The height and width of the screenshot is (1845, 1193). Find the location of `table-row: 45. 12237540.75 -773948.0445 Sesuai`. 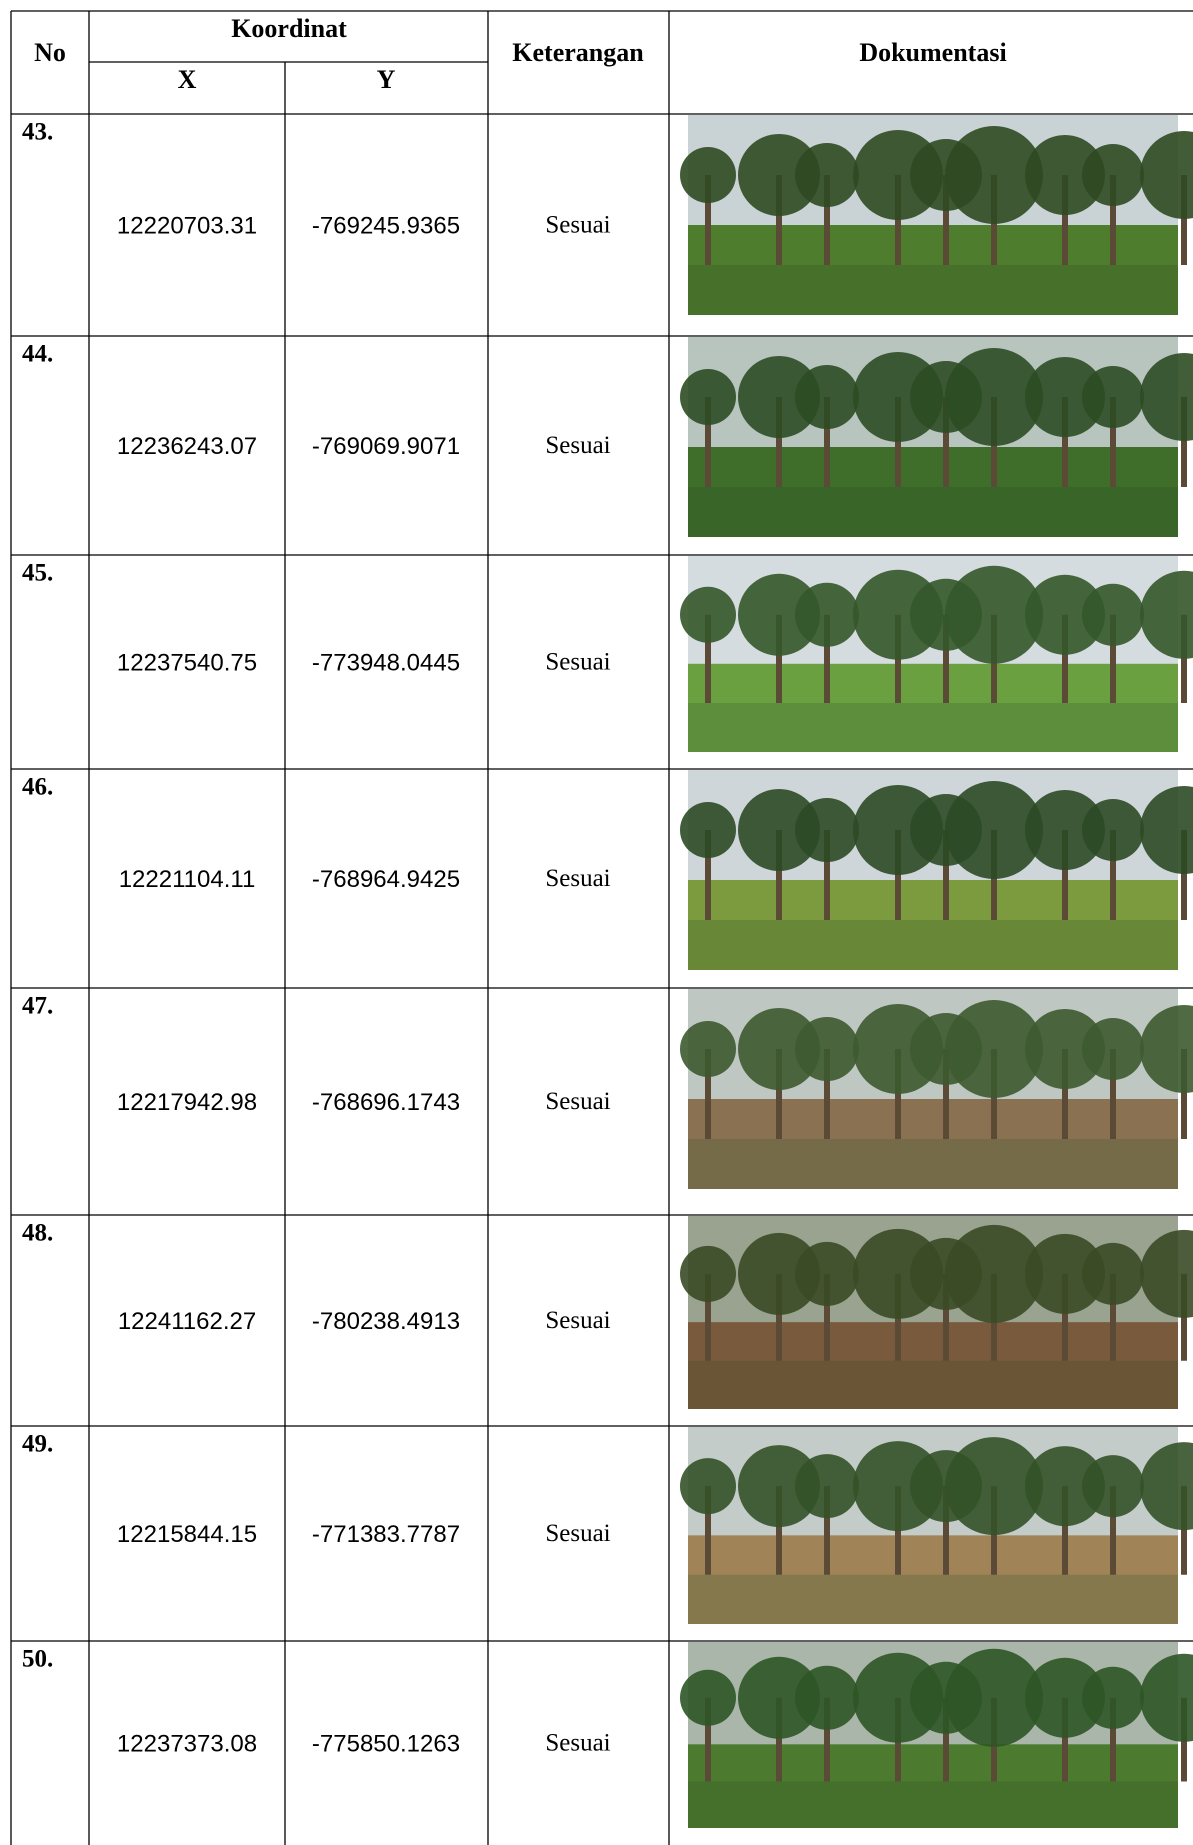

table-row: 45. 12237540.75 -773948.0445 Sesuai is located at coordinates (602, 663).